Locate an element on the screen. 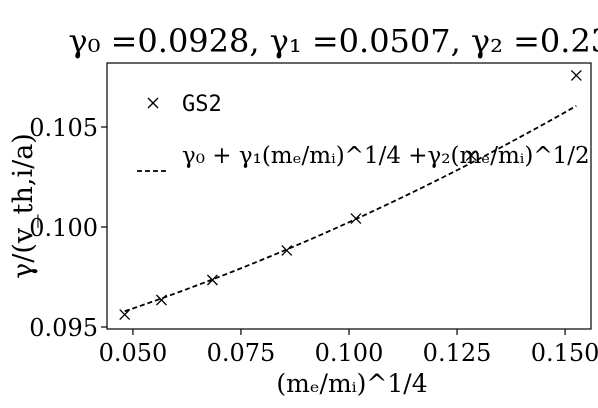 The image size is (598, 408). y-tick-label: 0.095 is located at coordinates (63, 328).